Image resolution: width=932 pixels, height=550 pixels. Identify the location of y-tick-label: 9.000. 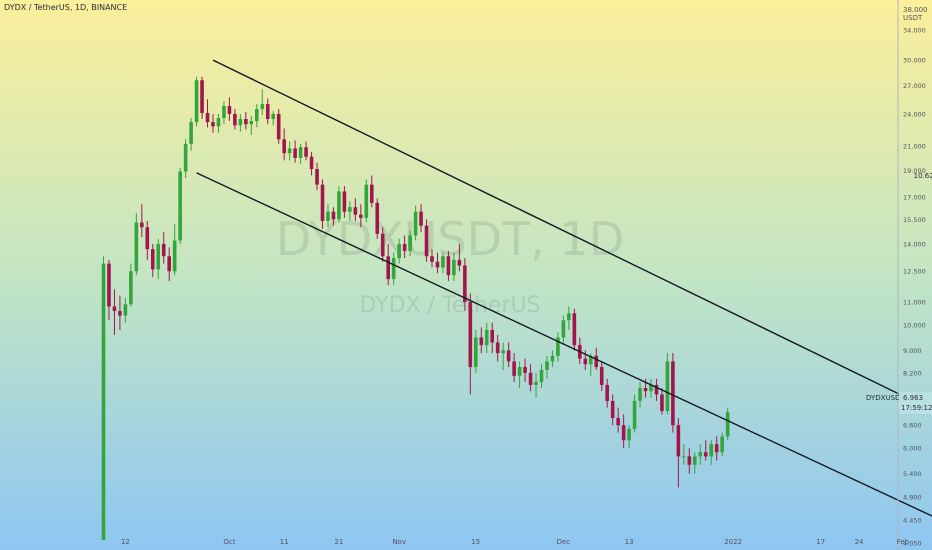
(912, 351).